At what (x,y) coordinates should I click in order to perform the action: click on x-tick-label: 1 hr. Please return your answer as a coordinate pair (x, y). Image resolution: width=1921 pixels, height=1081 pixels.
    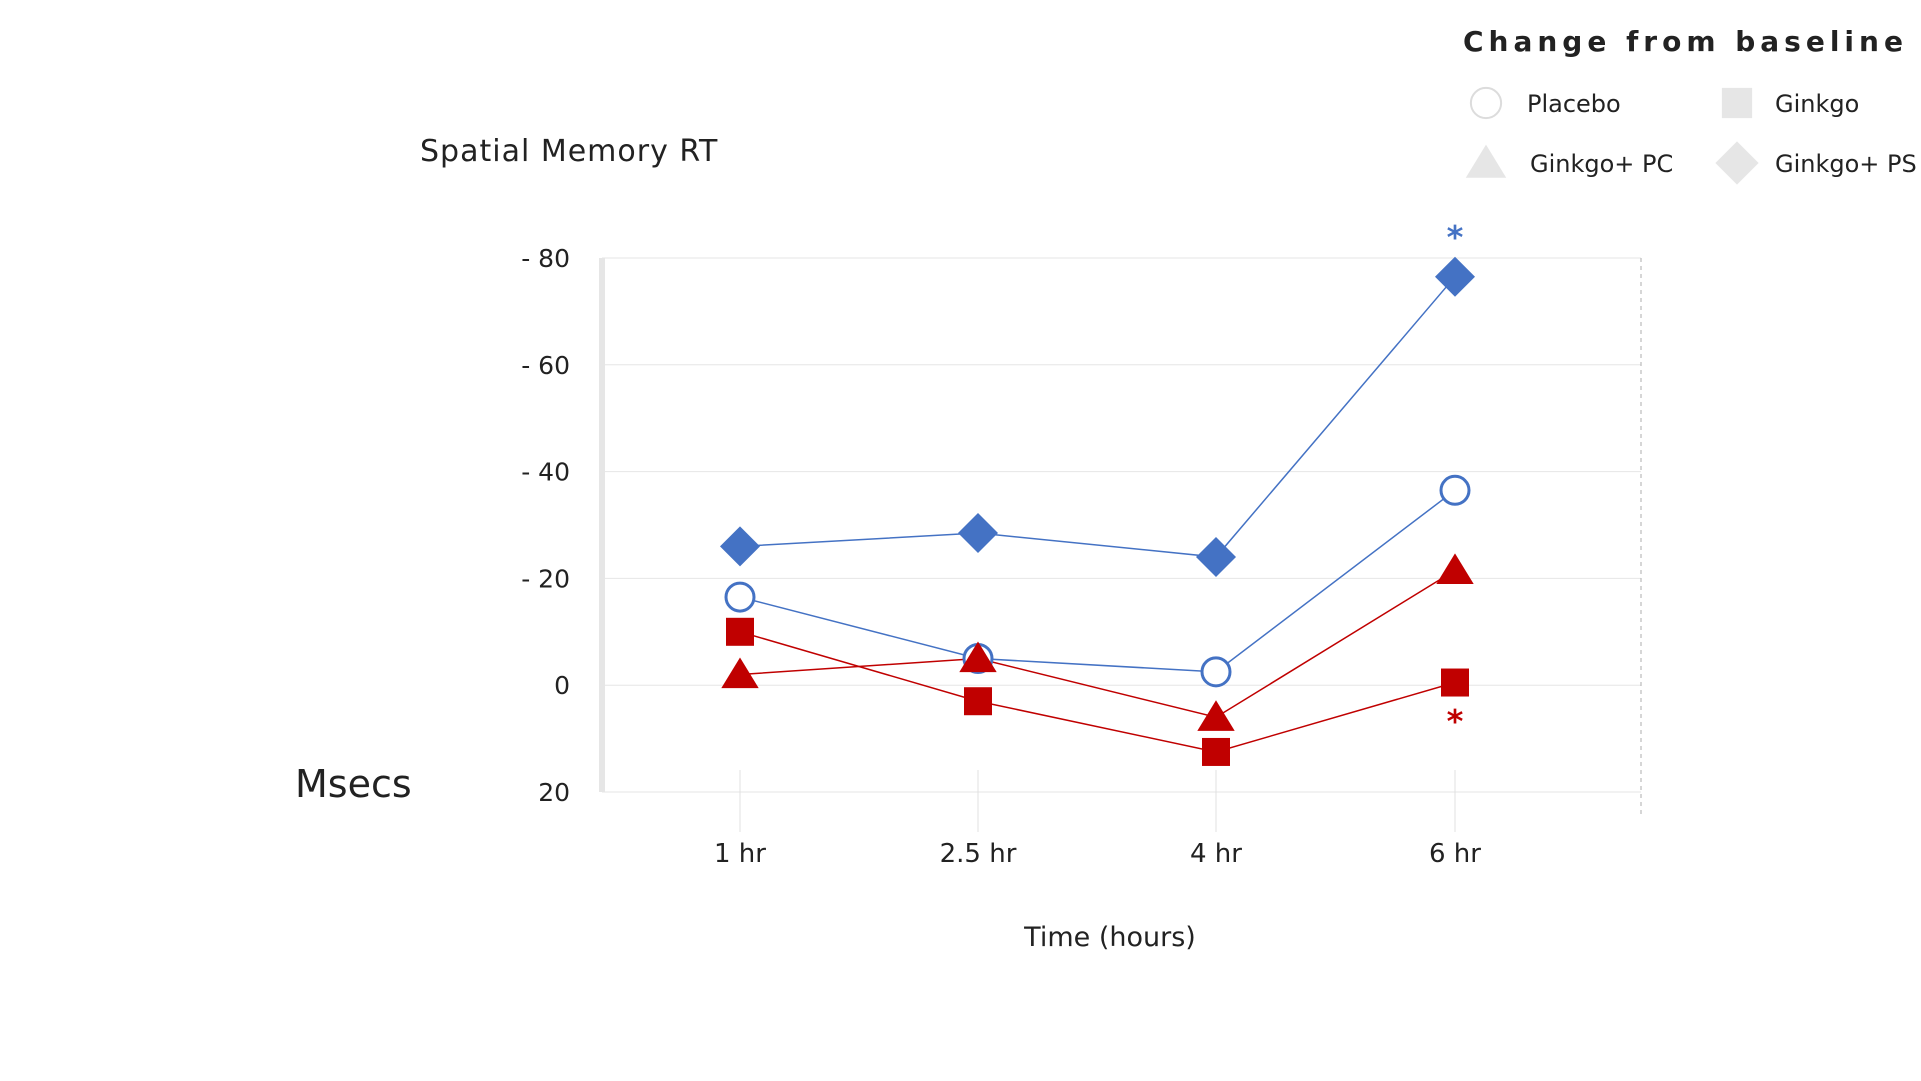
    Looking at the image, I should click on (740, 854).